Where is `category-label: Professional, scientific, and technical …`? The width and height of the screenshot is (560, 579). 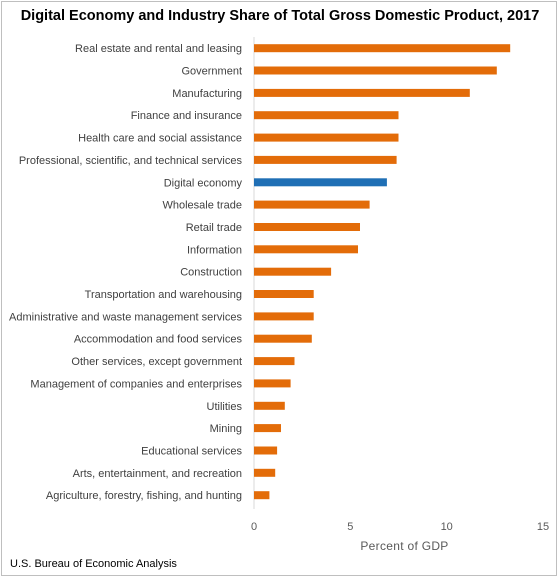
category-label: Professional, scientific, and technical … is located at coordinates (131, 161).